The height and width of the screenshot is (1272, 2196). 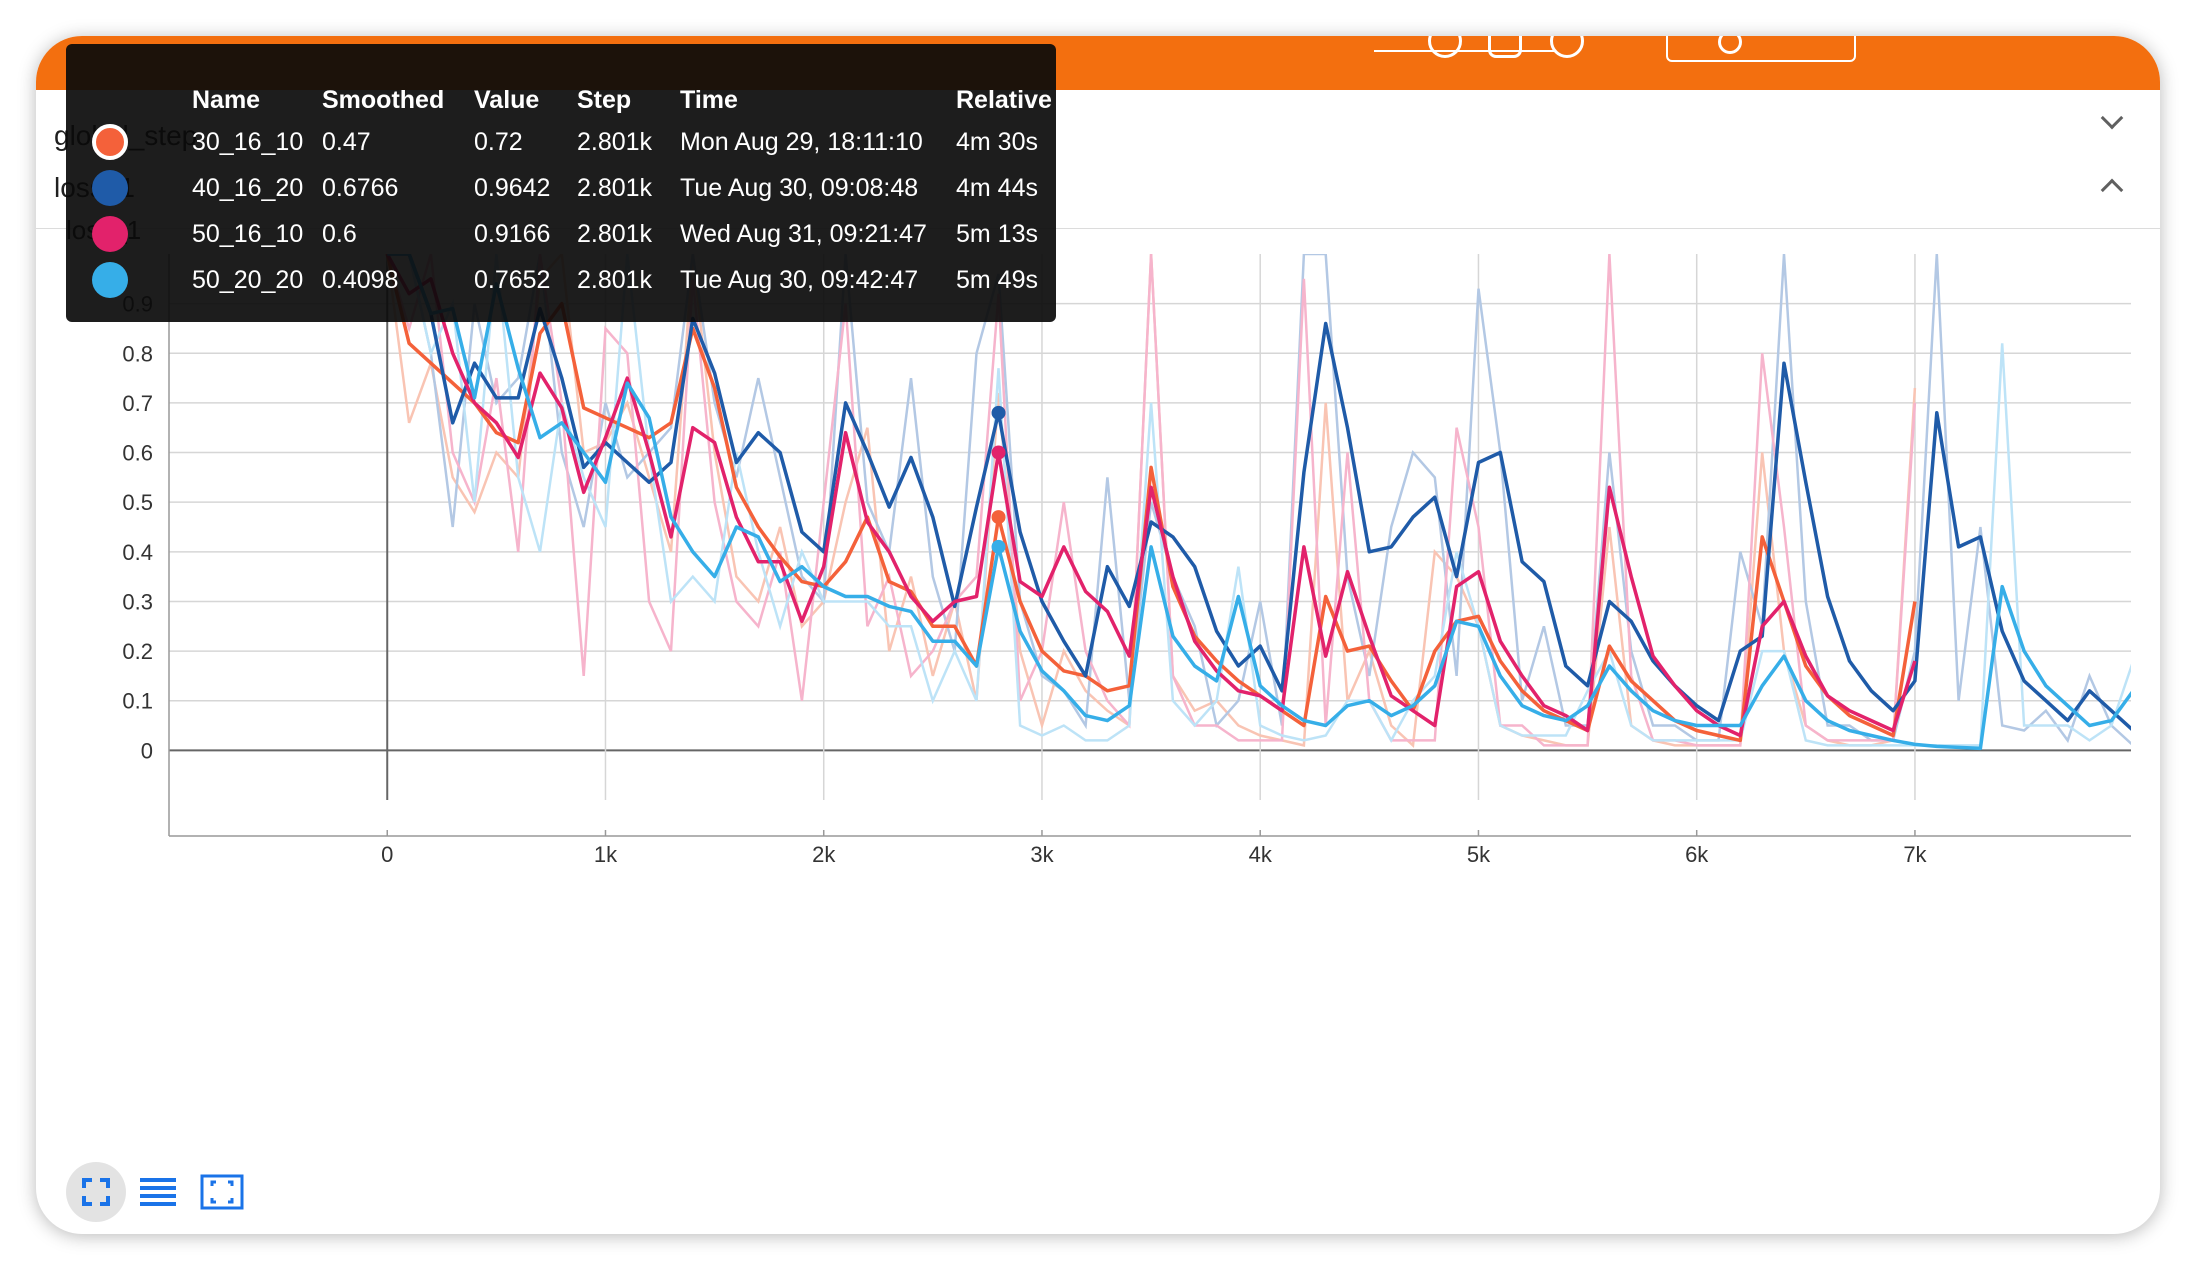 What do you see at coordinates (1445, 47) in the screenshot?
I see `reload-icon` at bounding box center [1445, 47].